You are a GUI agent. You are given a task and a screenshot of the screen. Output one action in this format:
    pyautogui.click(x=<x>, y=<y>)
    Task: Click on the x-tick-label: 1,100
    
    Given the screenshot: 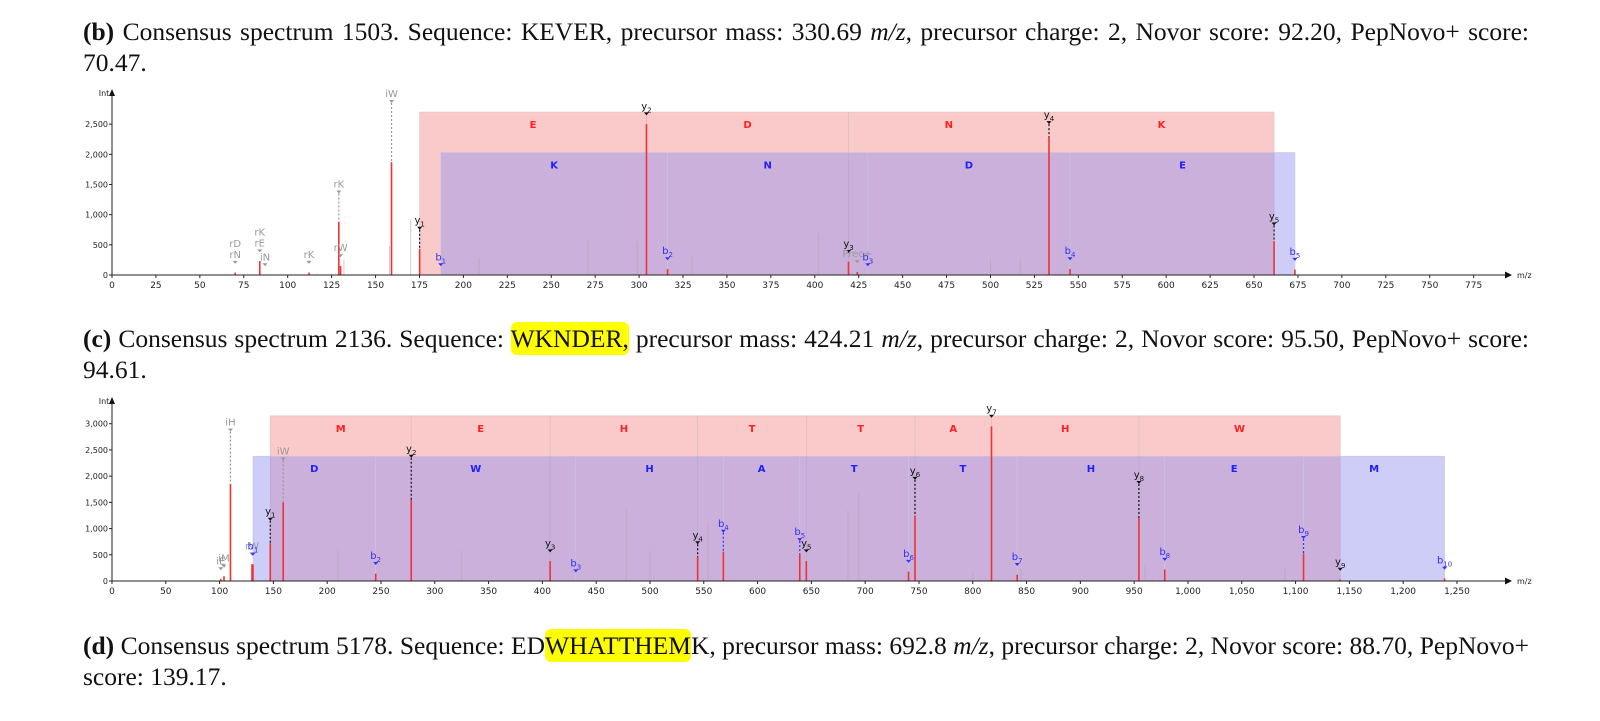 What is the action you would take?
    pyautogui.click(x=1296, y=592)
    